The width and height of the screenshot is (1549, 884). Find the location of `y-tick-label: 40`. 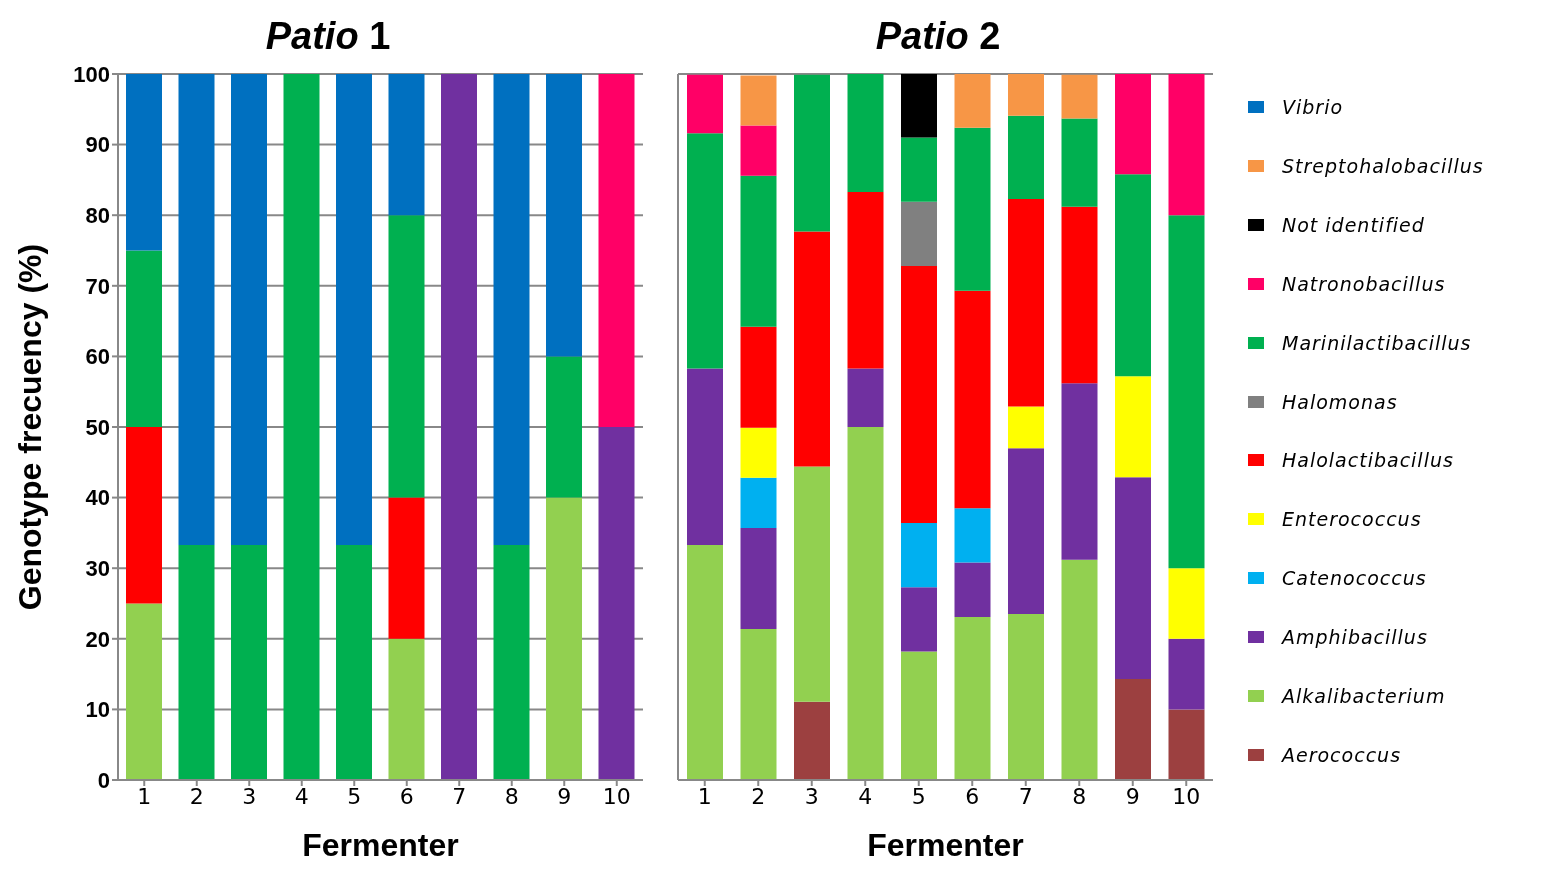

y-tick-label: 40 is located at coordinates (97, 498).